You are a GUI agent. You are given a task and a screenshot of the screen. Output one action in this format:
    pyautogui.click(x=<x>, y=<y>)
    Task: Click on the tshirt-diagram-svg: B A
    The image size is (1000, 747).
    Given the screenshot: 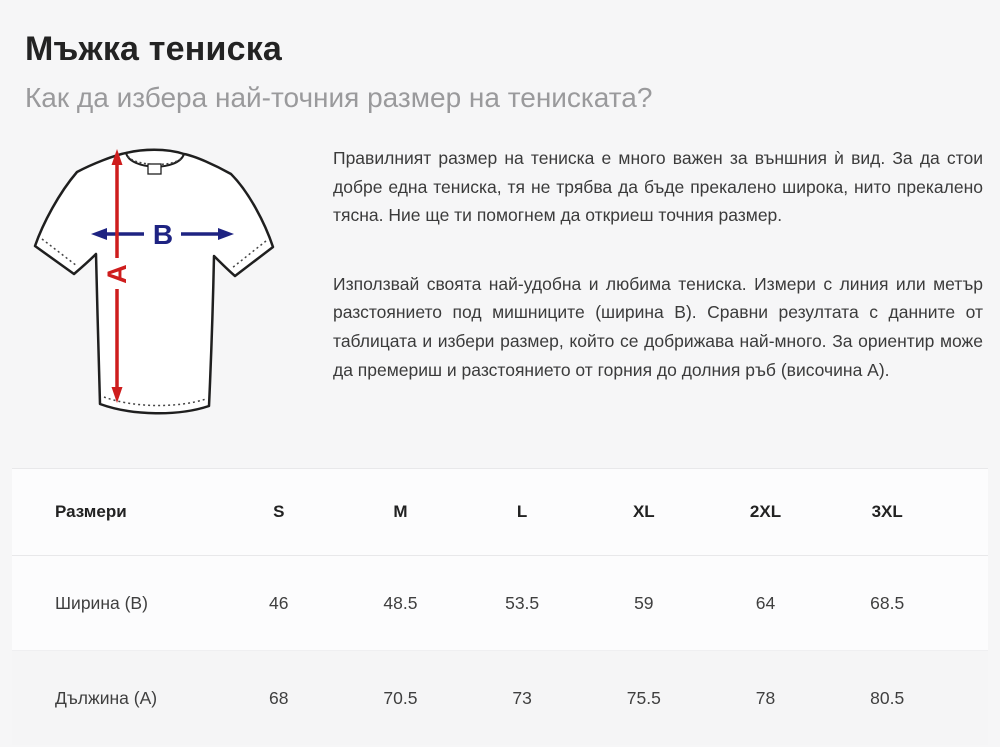 What is the action you would take?
    pyautogui.click(x=154, y=281)
    